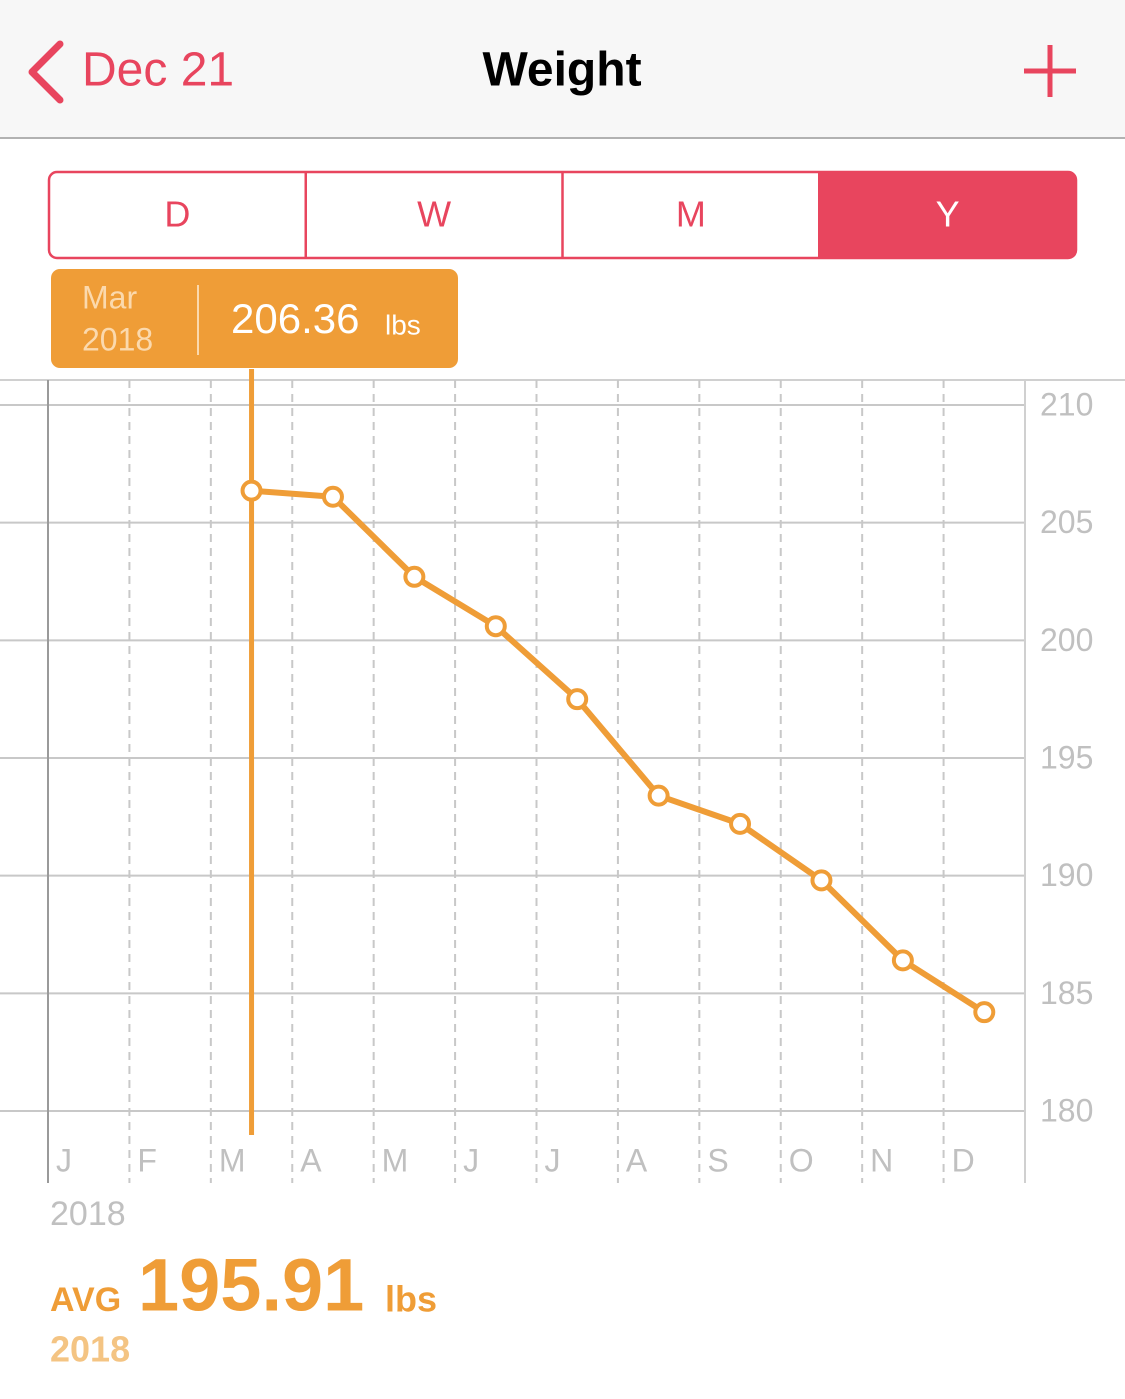 This screenshot has width=1125, height=1399. Describe the element at coordinates (434, 214) in the screenshot. I see `segment-label: W` at that location.